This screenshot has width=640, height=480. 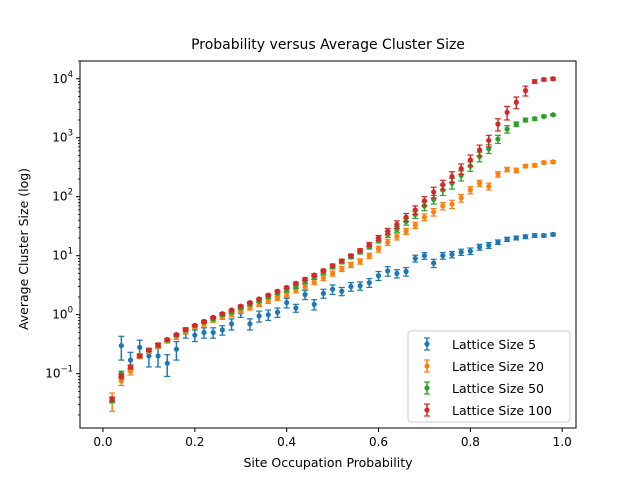 What do you see at coordinates (59, 373) in the screenshot?
I see `y-tick-label: 10⁻¹` at bounding box center [59, 373].